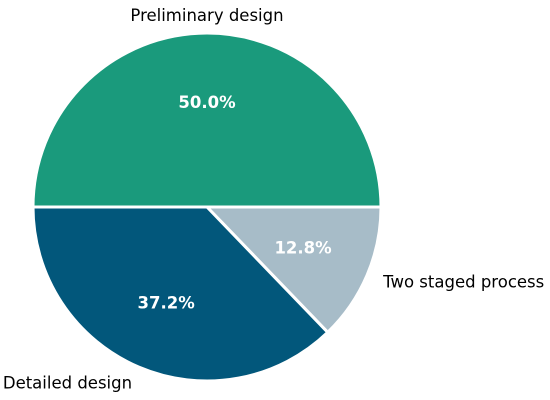  Describe the element at coordinates (206, 15) in the screenshot. I see `slice-category-label: Preliminary design` at that location.